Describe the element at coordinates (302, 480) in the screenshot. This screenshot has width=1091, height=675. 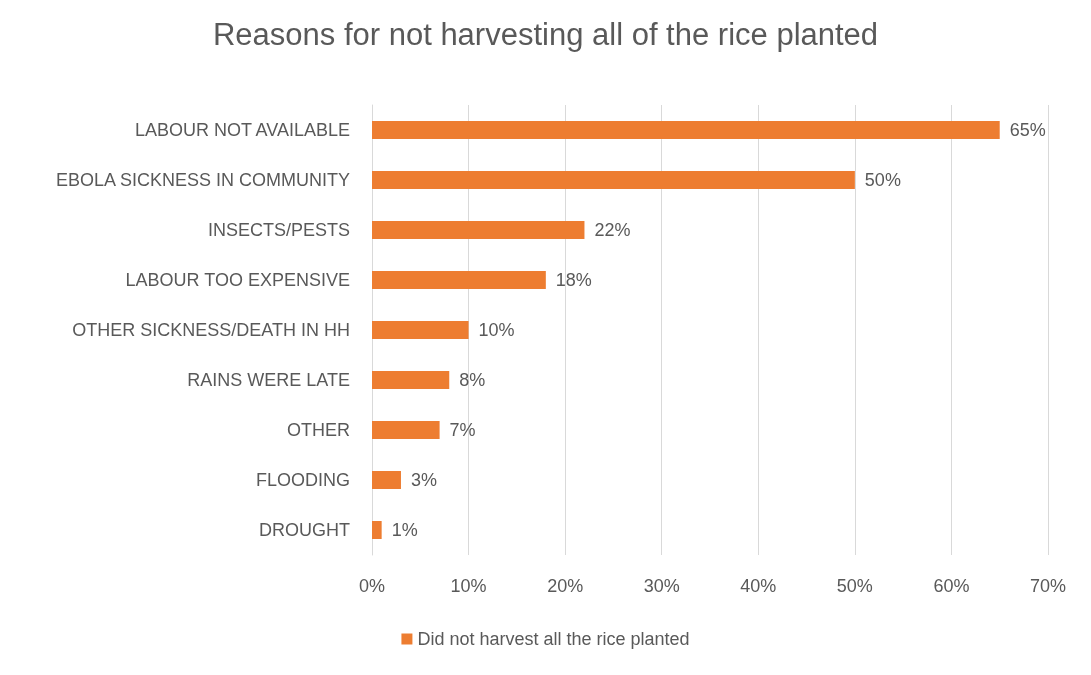
I see `y-tick-label: FLOODING` at that location.